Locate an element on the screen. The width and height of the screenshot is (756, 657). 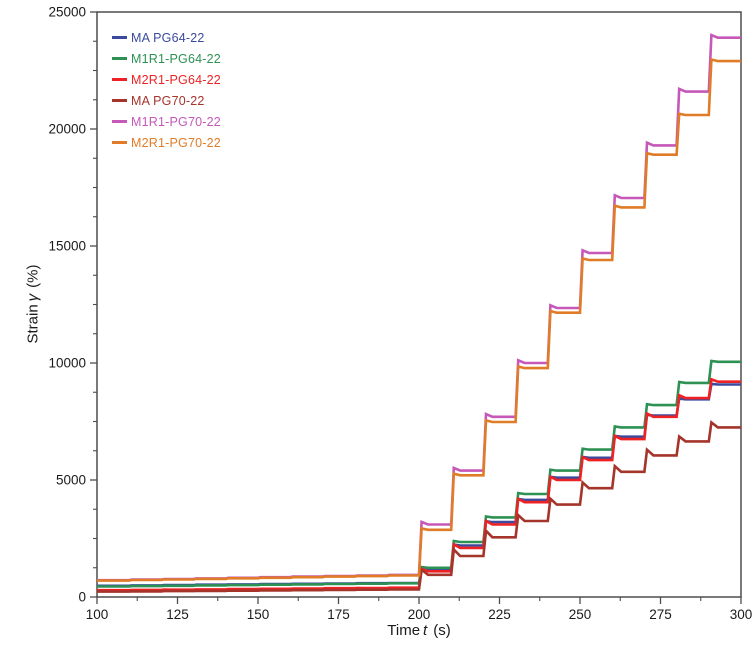
svg-text: 100 is located at coordinates (97, 614).